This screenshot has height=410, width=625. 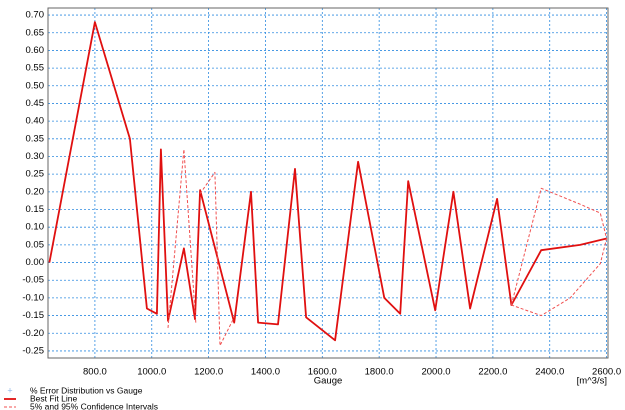 What do you see at coordinates (54, 398) in the screenshot?
I see `legend-label: Best Fit Line` at bounding box center [54, 398].